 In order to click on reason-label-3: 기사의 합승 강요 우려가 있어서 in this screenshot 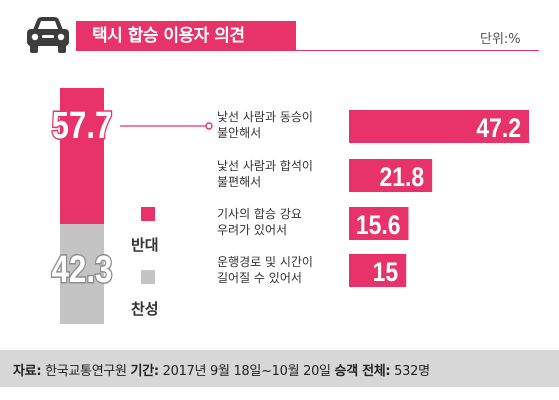, I will do `click(282, 222)`.